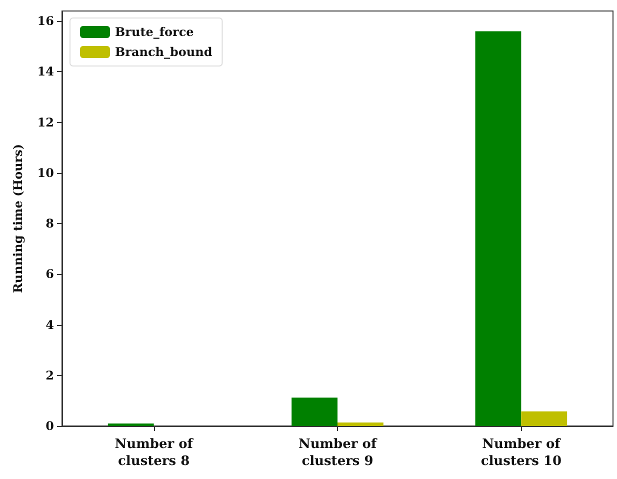 The width and height of the screenshot is (617, 479). I want to click on y-tick-label: 8, so click(50, 223).